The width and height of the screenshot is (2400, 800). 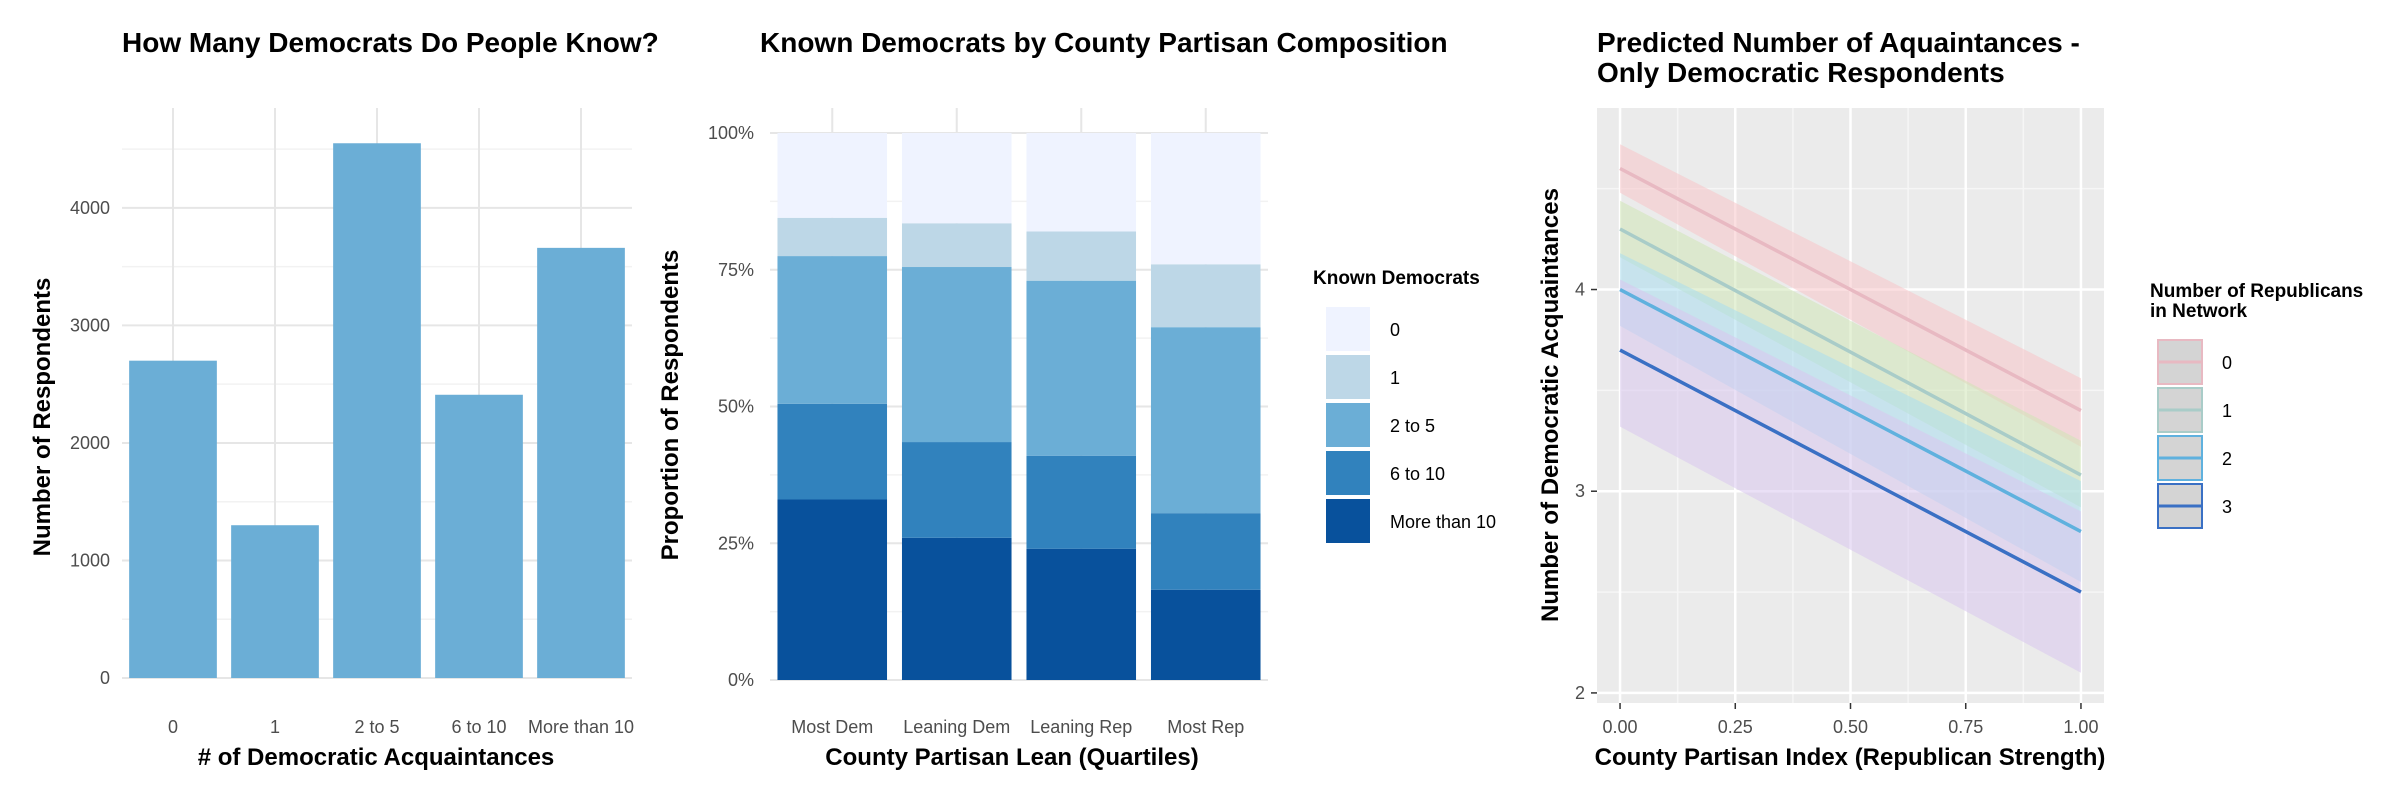 I want to click on chart-2-x-ticks: Most Dem Leaning Dem Leaning Rep Most Rep, so click(x=1017, y=727).